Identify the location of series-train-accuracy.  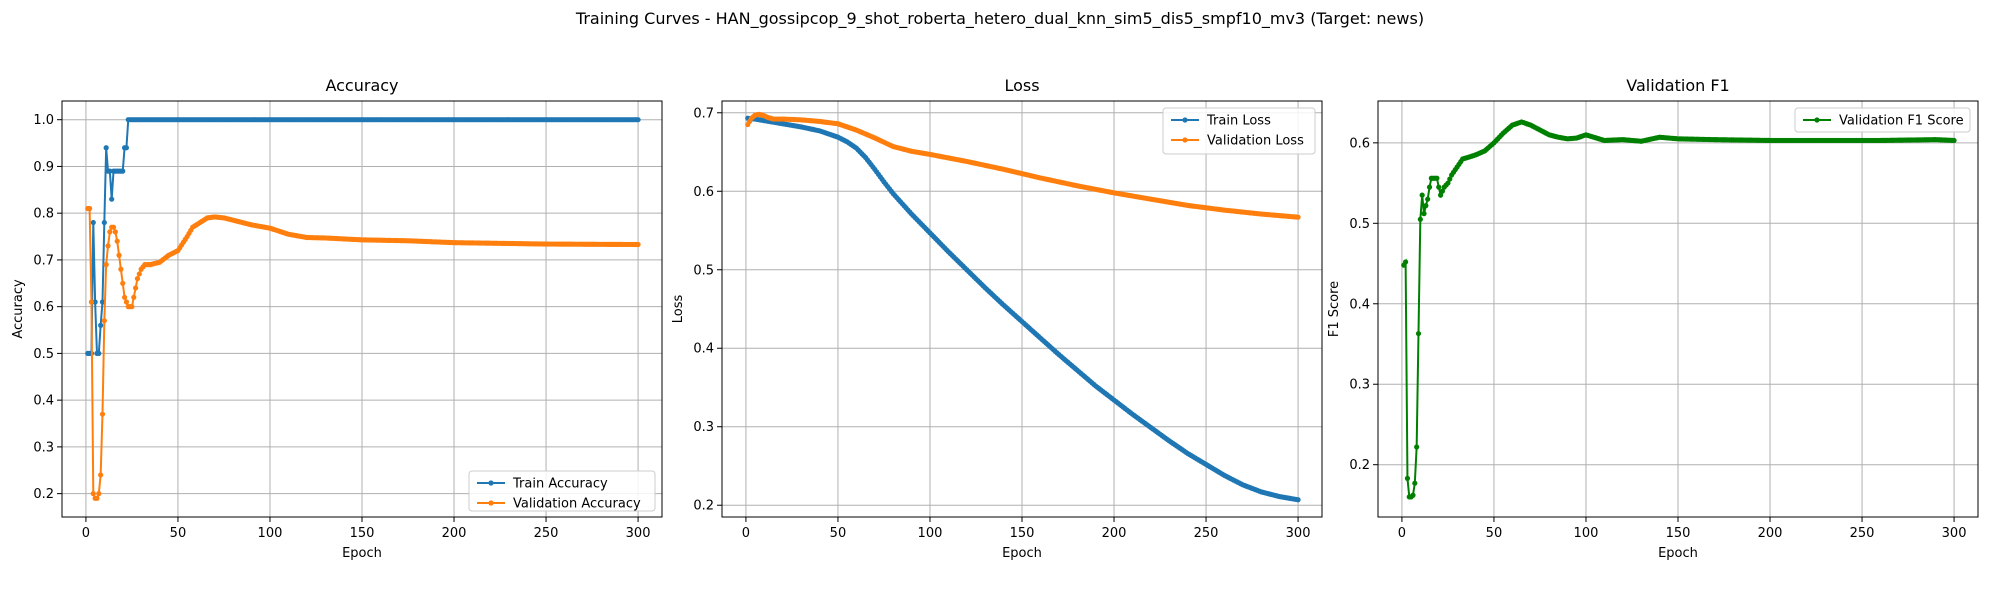
(363, 236).